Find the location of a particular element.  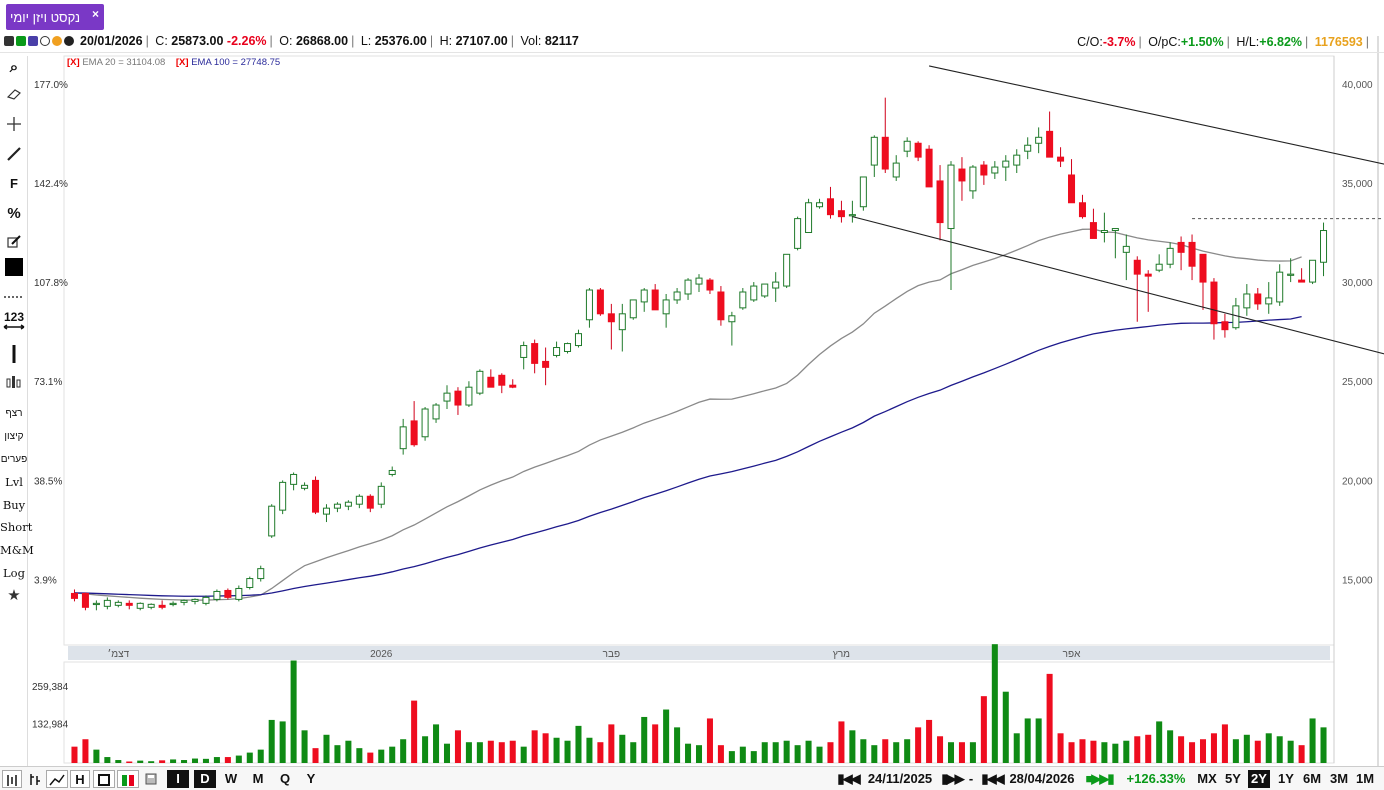

candles-icon is located at coordinates (14, 383).